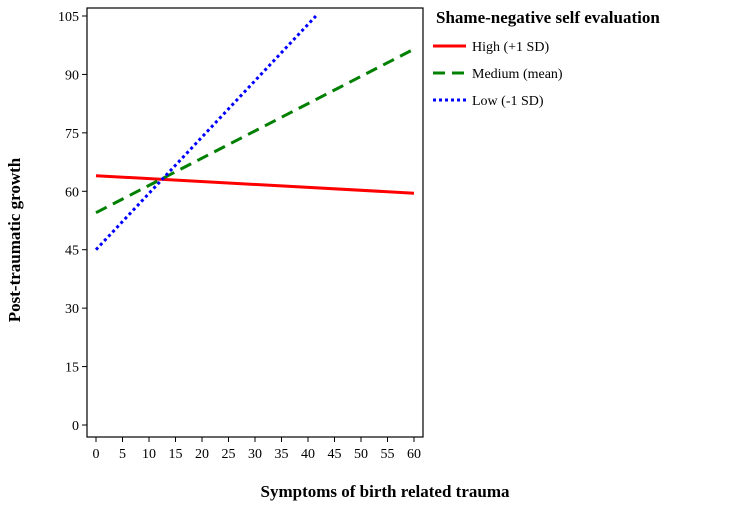 The width and height of the screenshot is (734, 506). I want to click on x-tick-label: 55, so click(388, 454).